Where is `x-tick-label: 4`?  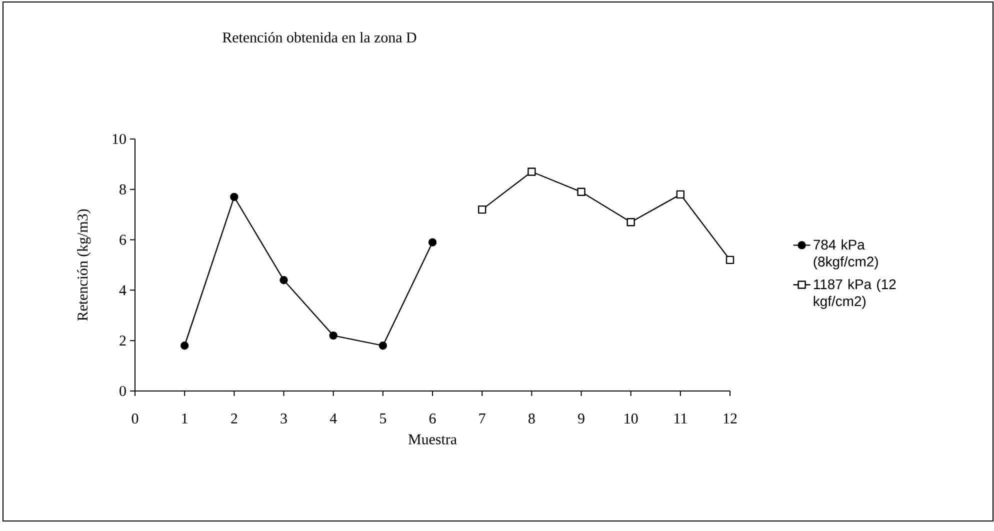
x-tick-label: 4 is located at coordinates (333, 419).